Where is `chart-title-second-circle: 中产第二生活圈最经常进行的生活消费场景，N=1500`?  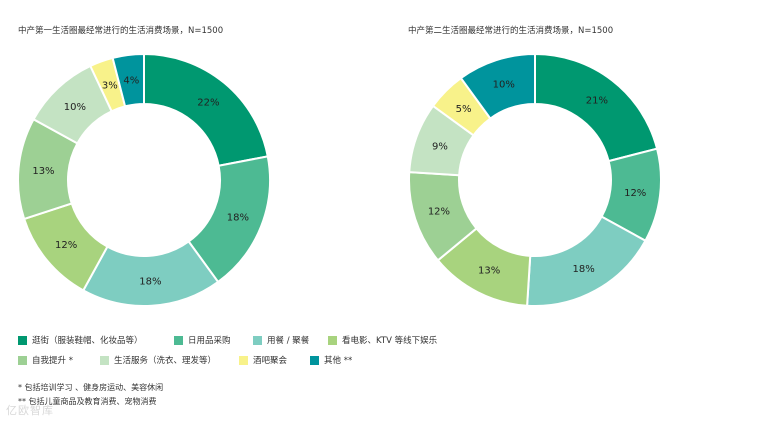 chart-title-second-circle: 中产第二生活圈最经常进行的生活消费场景，N=1500 is located at coordinates (511, 31).